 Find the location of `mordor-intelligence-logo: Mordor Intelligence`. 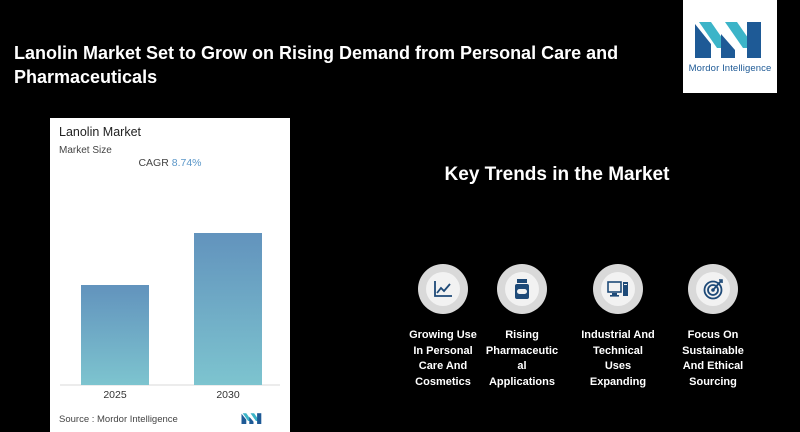

mordor-intelligence-logo: Mordor Intelligence is located at coordinates (730, 46).